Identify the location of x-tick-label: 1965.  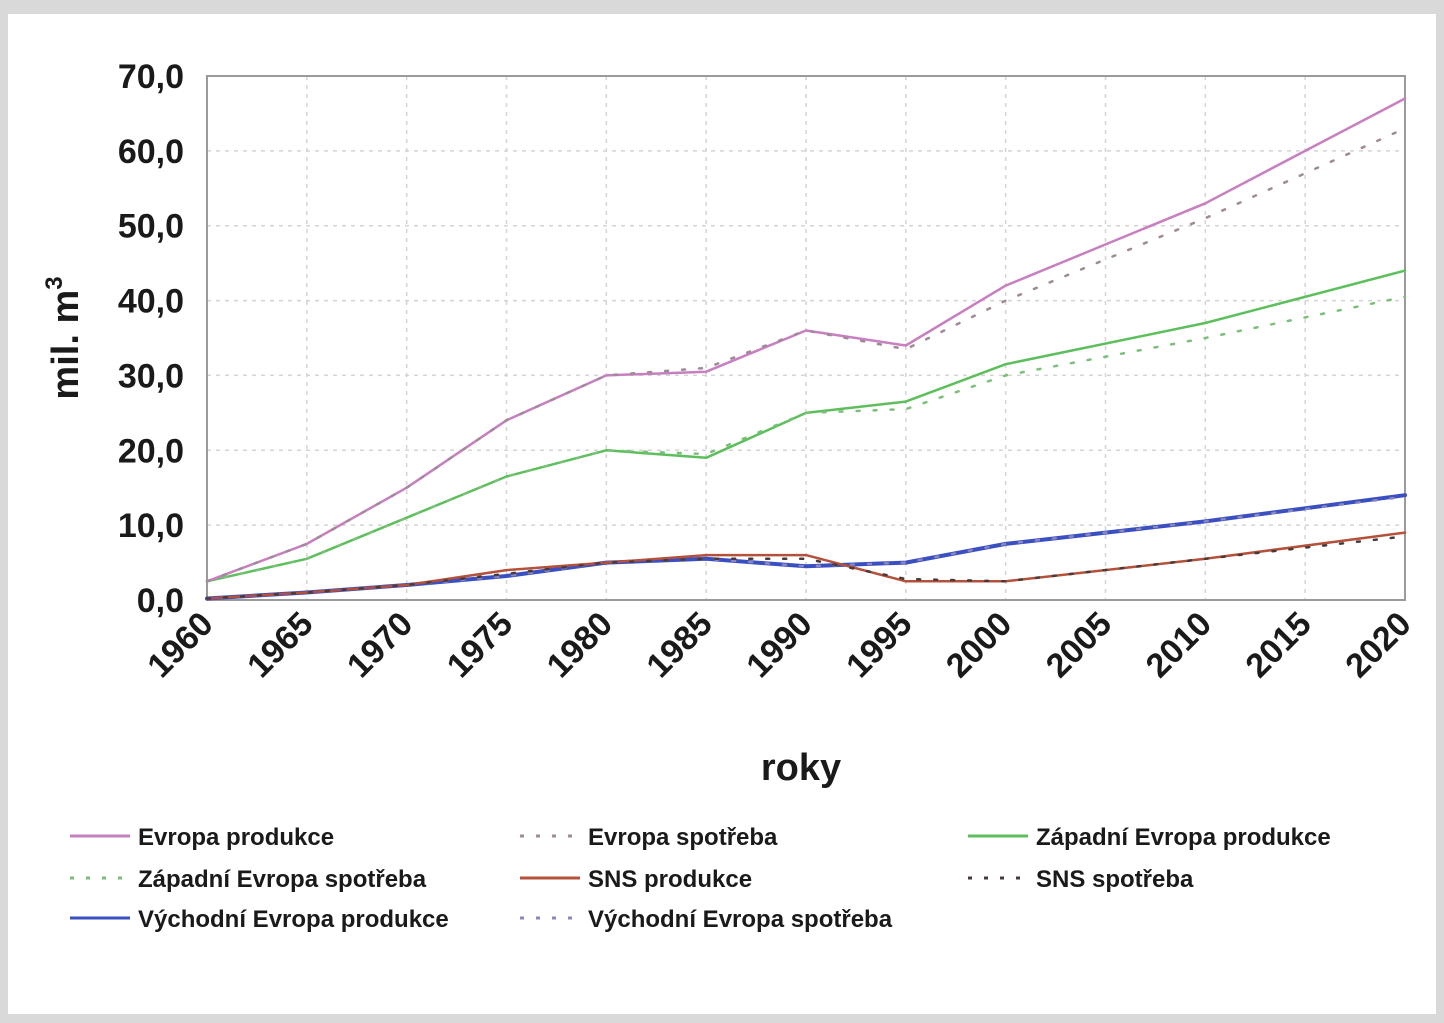
(280, 645).